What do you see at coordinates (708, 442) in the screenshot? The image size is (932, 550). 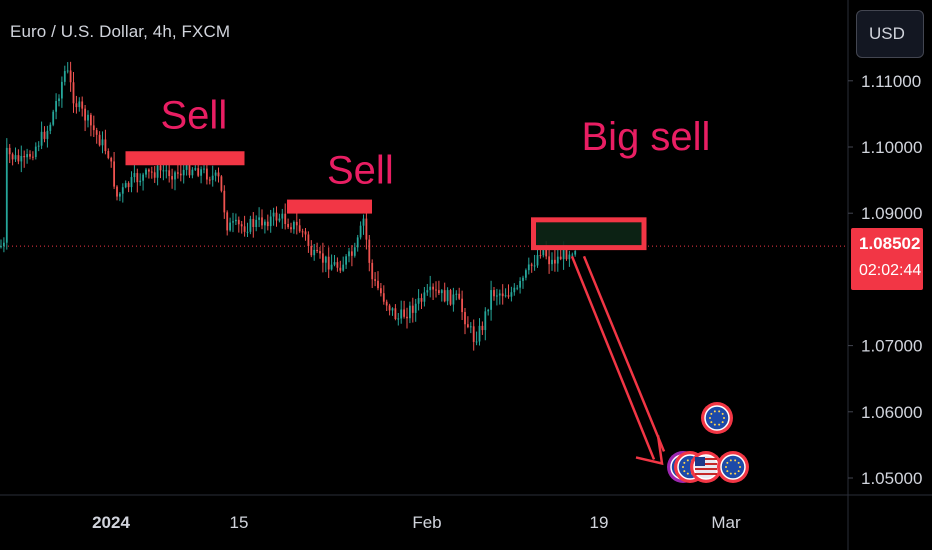 I see `economic-events` at bounding box center [708, 442].